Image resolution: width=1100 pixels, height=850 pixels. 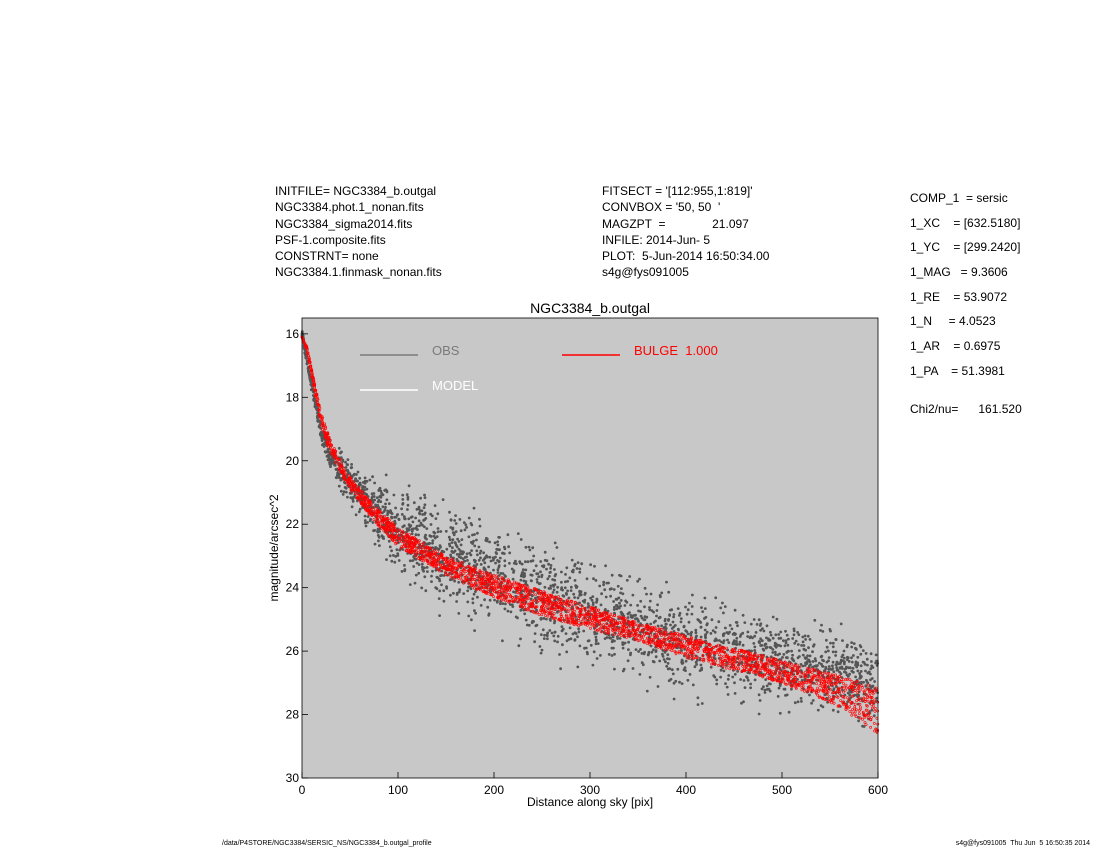 What do you see at coordinates (965, 247) in the screenshot?
I see `param-yc: 1_YC = [299.2420]` at bounding box center [965, 247].